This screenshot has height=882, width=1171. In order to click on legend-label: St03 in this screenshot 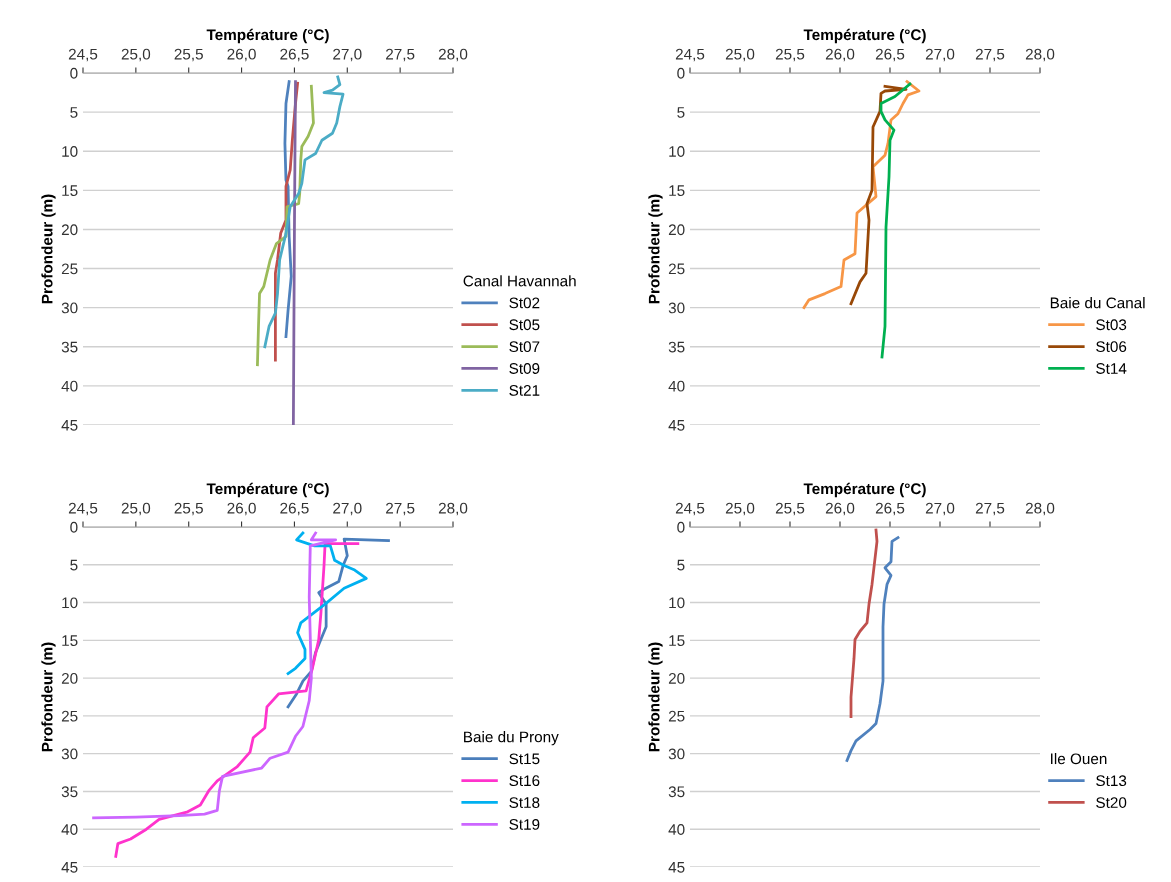, I will do `click(1111, 325)`.